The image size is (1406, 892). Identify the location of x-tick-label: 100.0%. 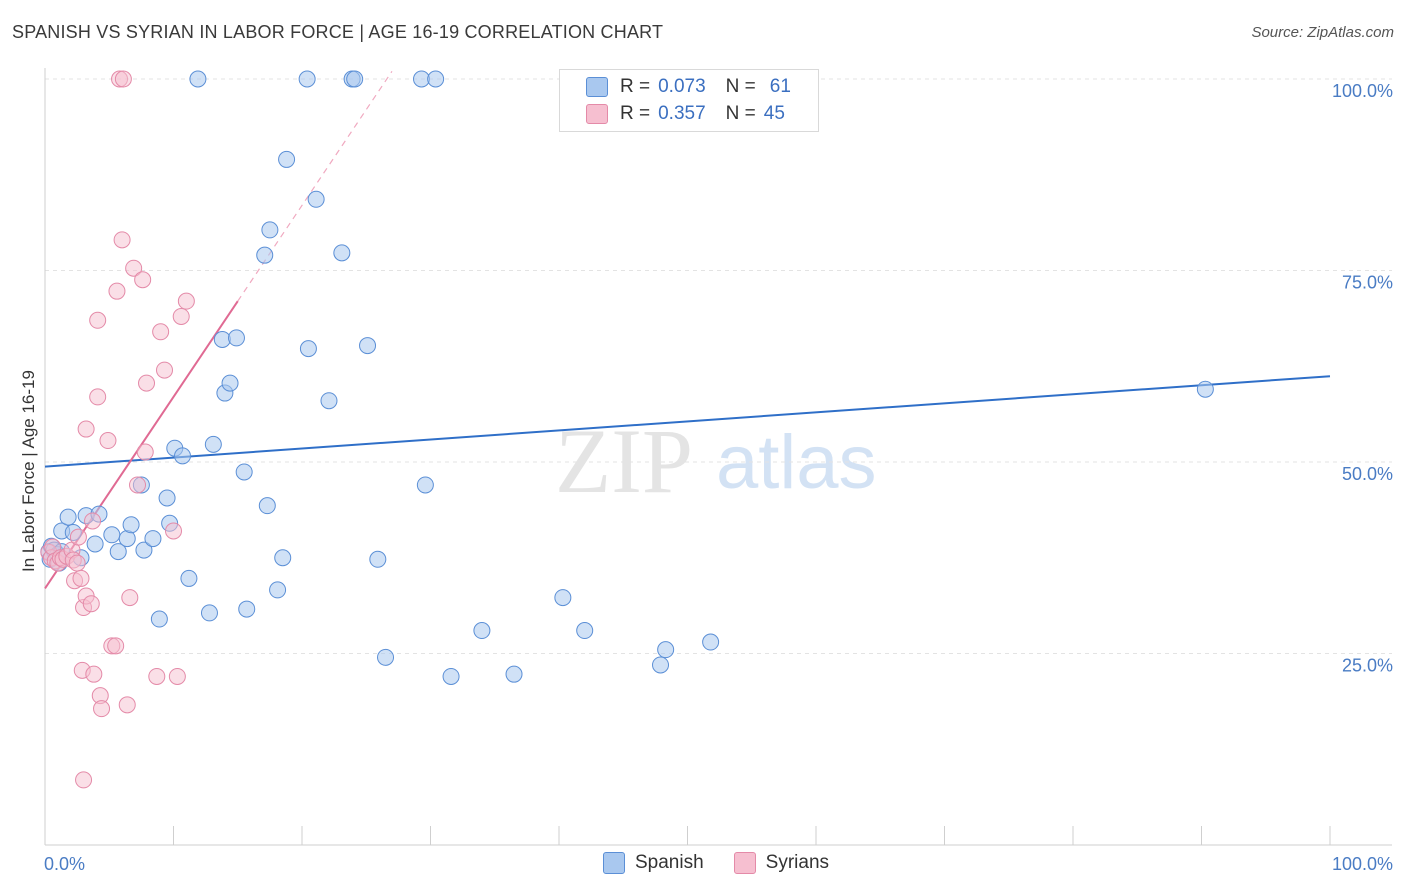
(1362, 864).